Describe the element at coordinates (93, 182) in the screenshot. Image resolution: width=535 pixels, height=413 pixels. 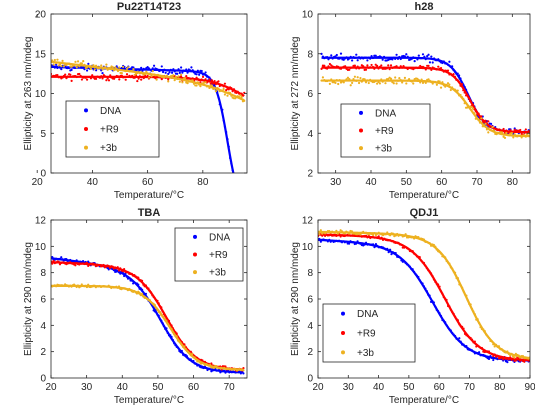
I see `x-tick-label: 40` at that location.